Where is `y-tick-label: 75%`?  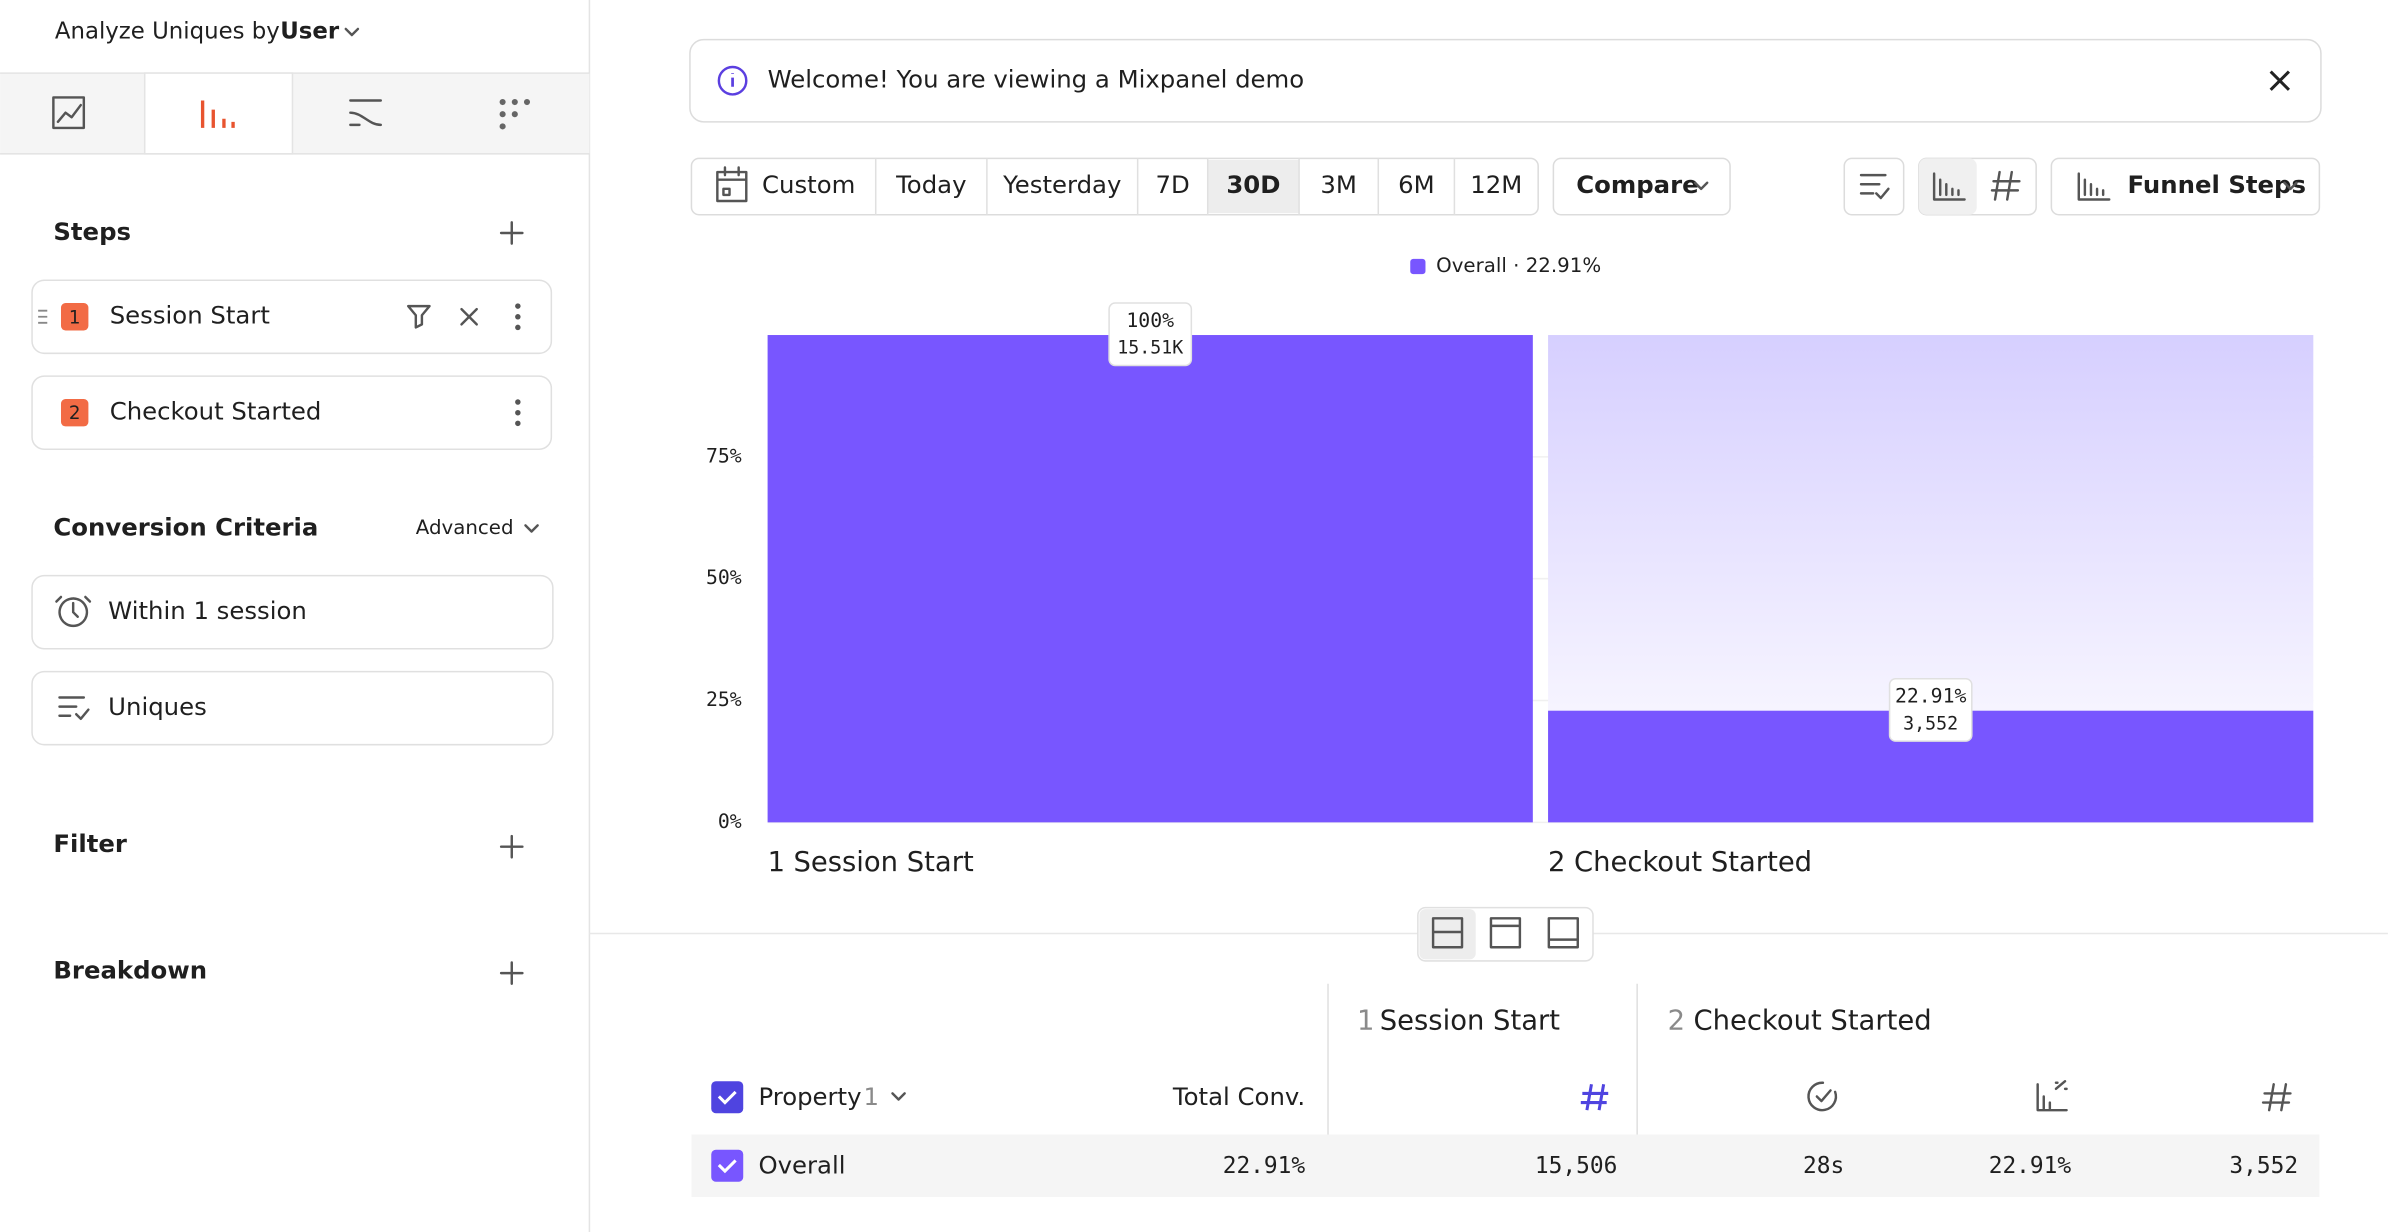
y-tick-label: 75% is located at coordinates (724, 455).